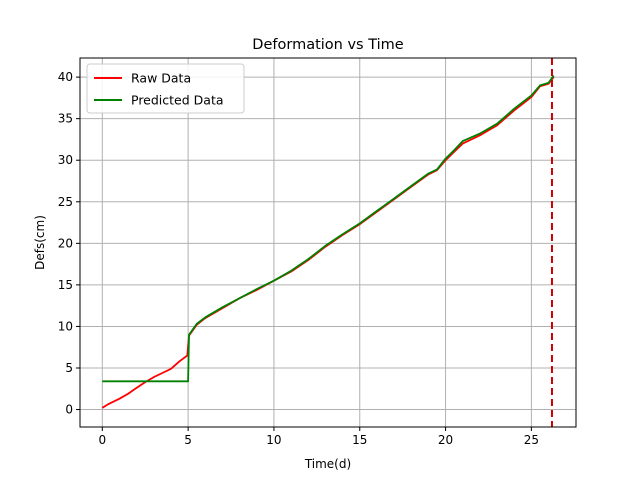 This screenshot has height=480, width=640. Describe the element at coordinates (359, 440) in the screenshot. I see `x-tick-label: 15` at that location.